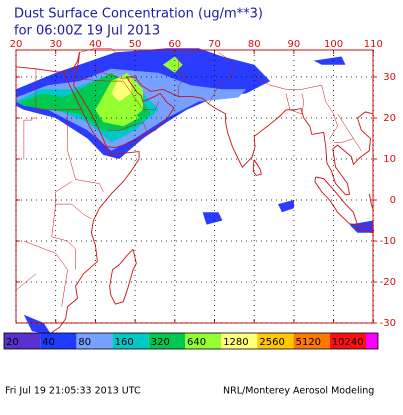 The height and width of the screenshot is (415, 403). Describe the element at coordinates (271, 342) in the screenshot. I see `colorbar-label: 2560` at that location.